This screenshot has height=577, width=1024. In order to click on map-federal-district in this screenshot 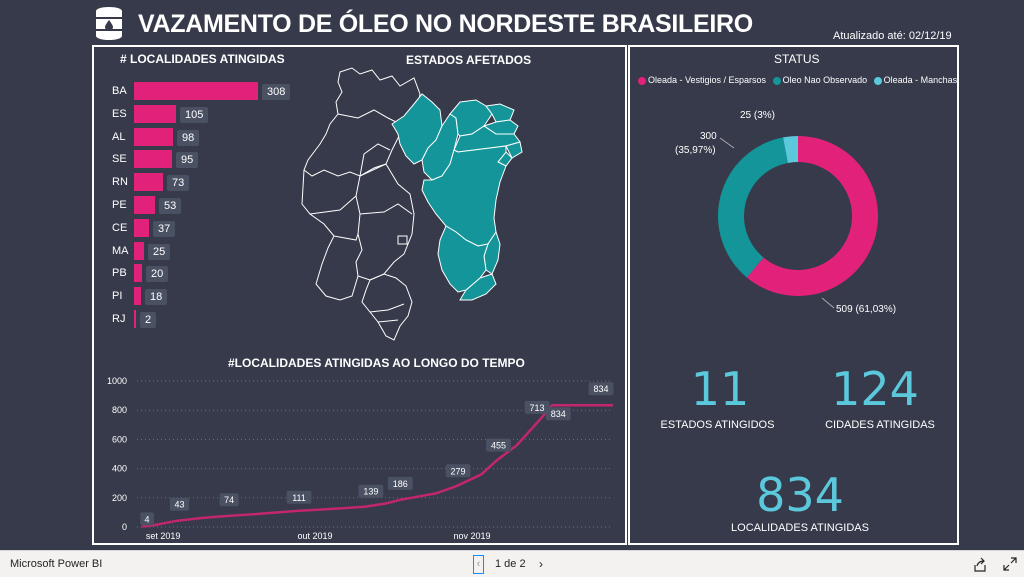, I will do `click(402, 240)`.